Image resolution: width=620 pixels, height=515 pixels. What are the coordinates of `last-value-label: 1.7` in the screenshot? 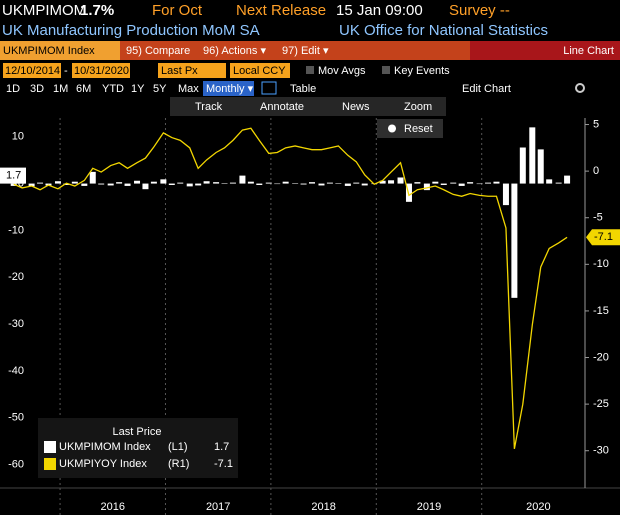 It's located at (13, 176).